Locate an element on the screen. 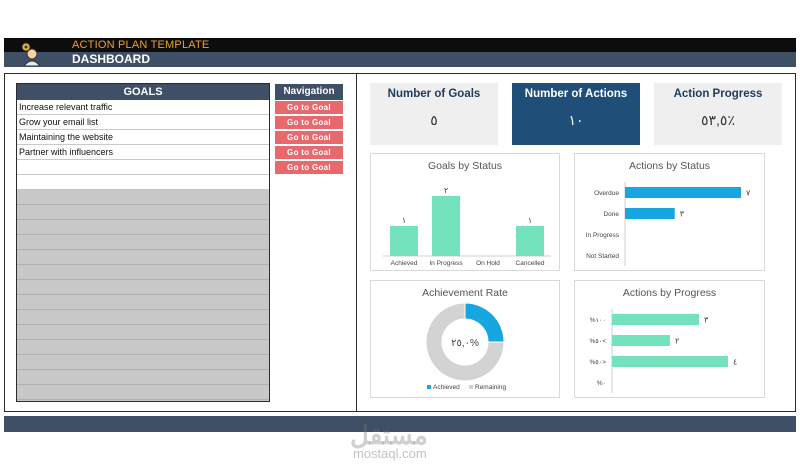 This screenshot has height=470, width=800. tick-label: Achieved is located at coordinates (404, 263).